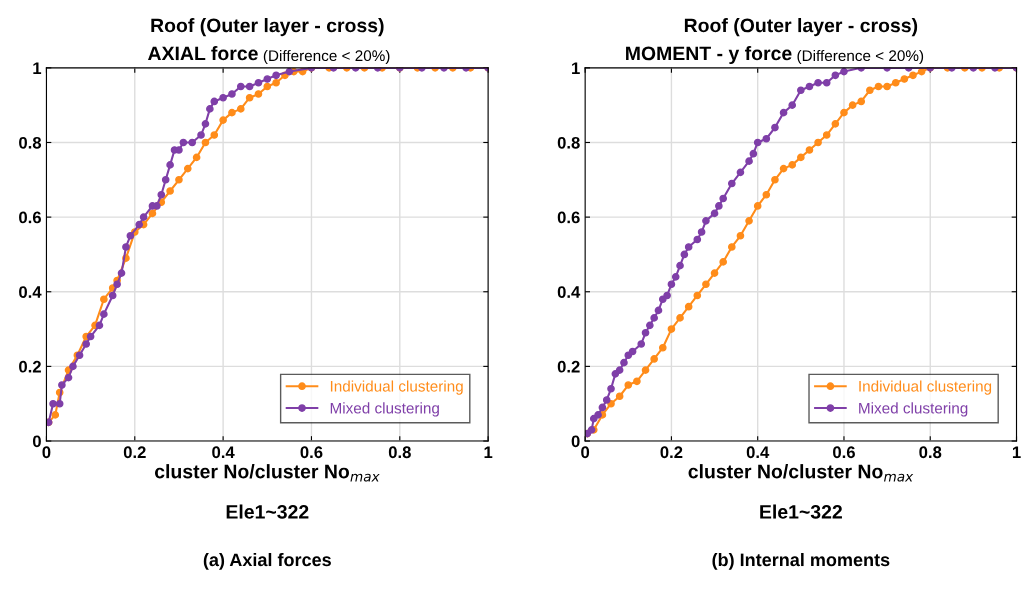  What do you see at coordinates (709, 55) in the screenshot?
I see `chart-subtitle: MOMENT - y force` at bounding box center [709, 55].